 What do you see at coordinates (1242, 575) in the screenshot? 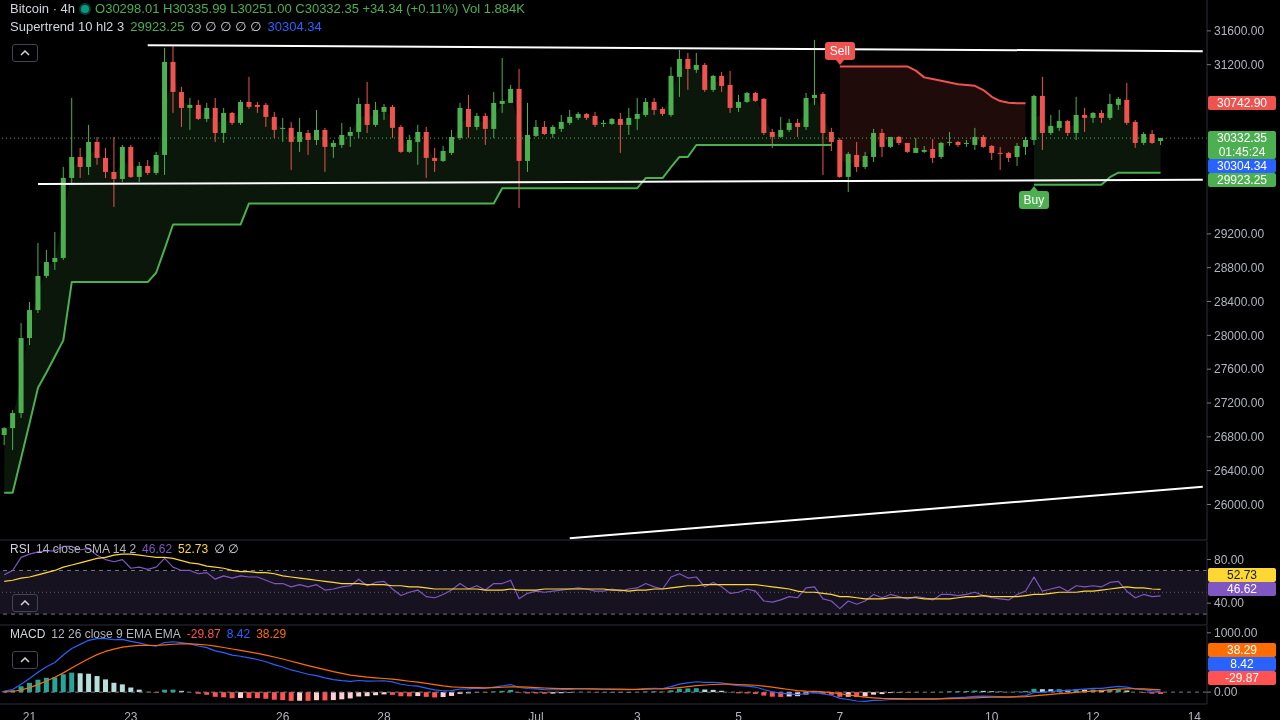
I see `text: 52.73` at bounding box center [1242, 575].